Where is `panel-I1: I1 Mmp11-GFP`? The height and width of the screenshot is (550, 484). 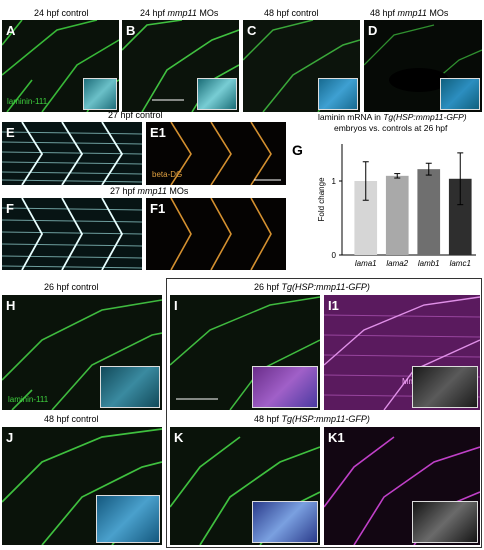
panel-I1: I1 Mmp11-GFP is located at coordinates (402, 352).